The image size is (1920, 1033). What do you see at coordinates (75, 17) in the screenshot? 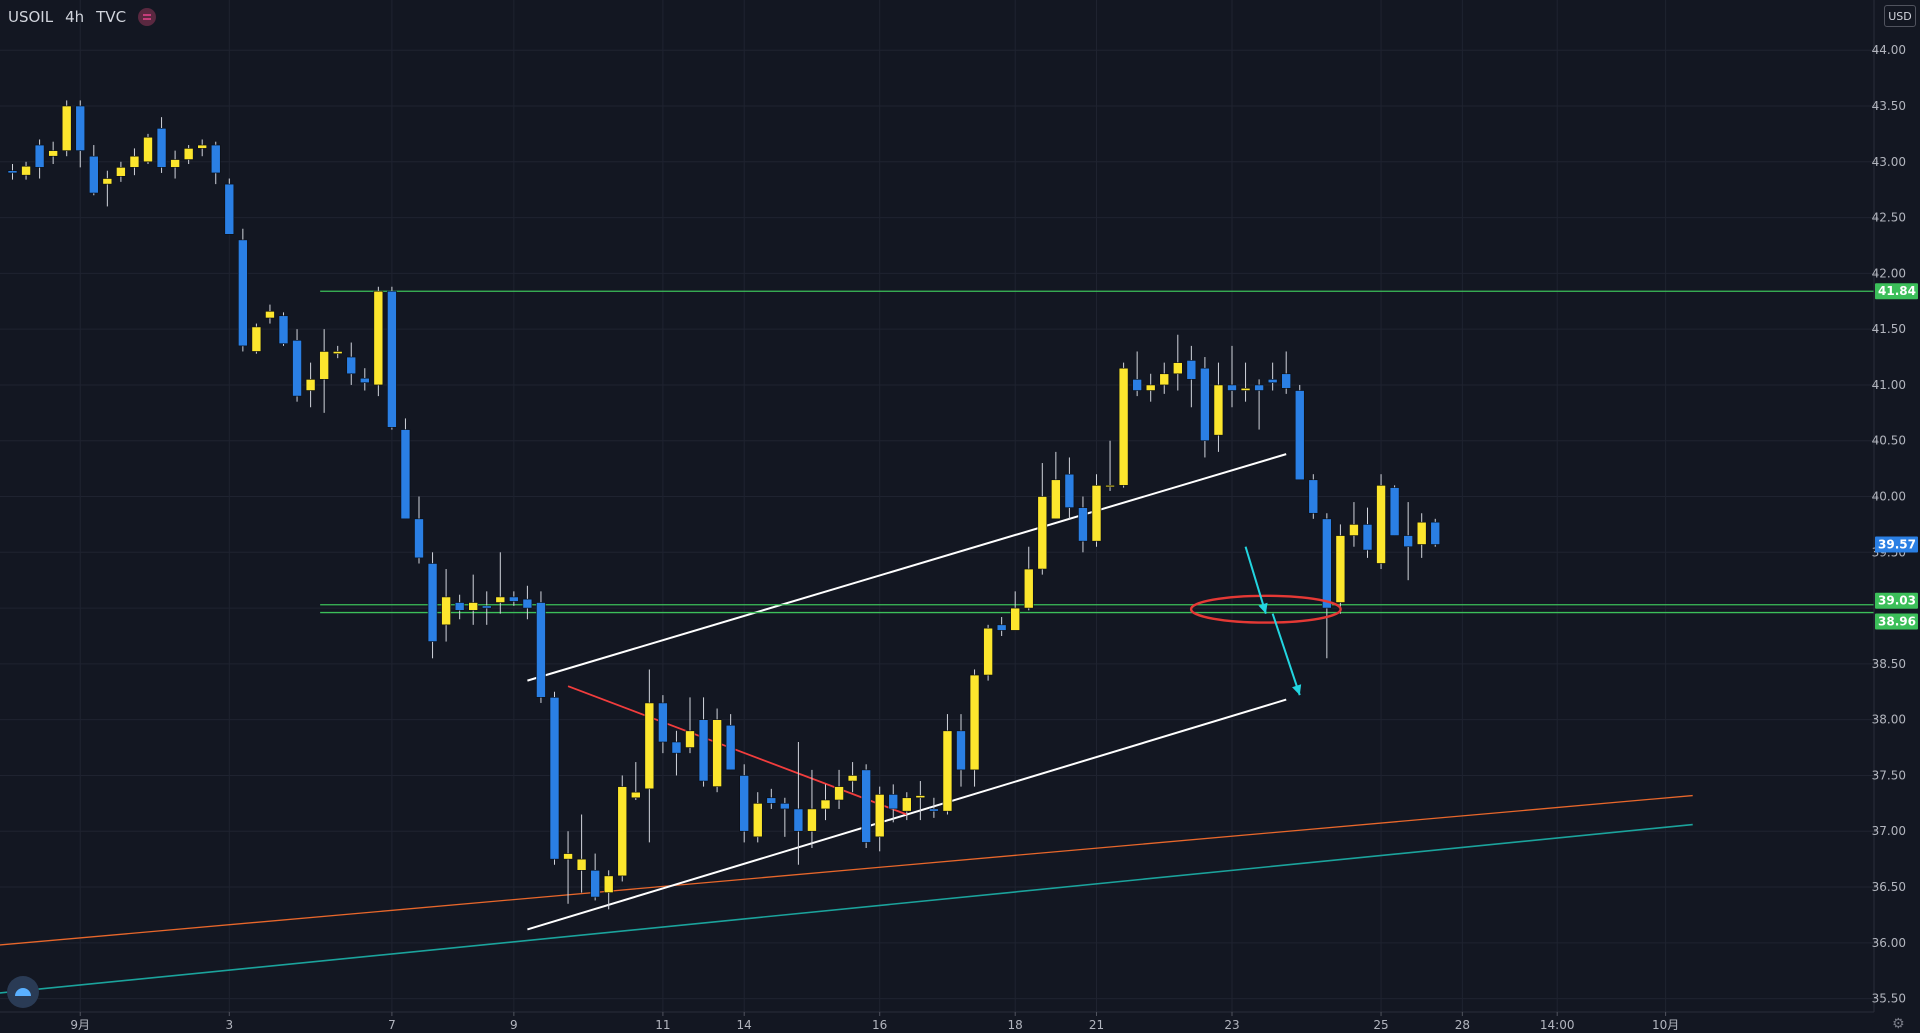
I see `interval-label: 4h` at bounding box center [75, 17].